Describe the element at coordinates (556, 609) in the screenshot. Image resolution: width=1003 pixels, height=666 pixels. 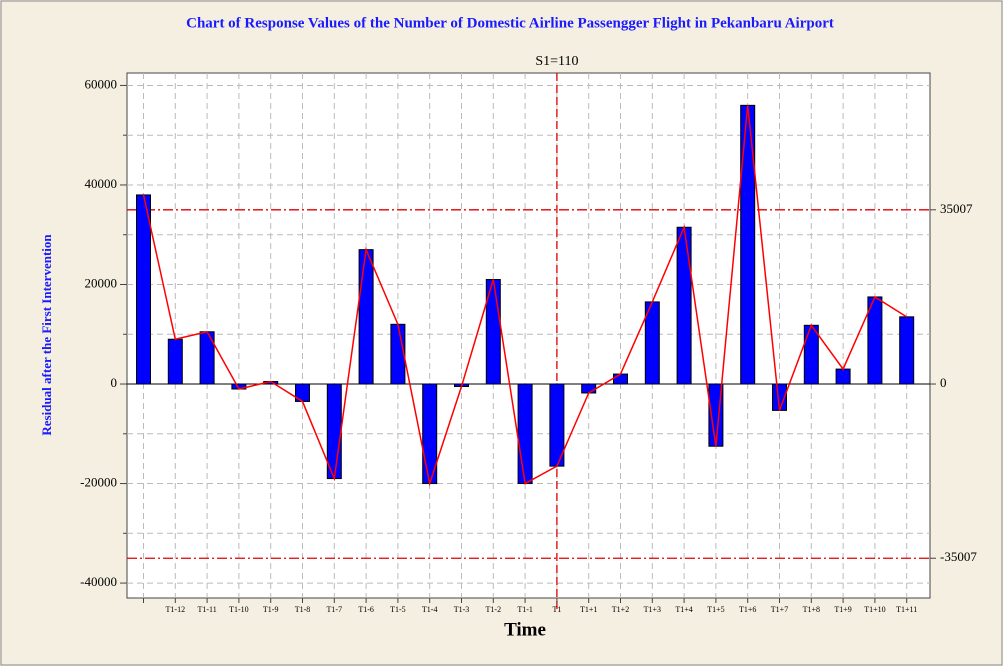
I see `x-tick-label: T1` at that location.